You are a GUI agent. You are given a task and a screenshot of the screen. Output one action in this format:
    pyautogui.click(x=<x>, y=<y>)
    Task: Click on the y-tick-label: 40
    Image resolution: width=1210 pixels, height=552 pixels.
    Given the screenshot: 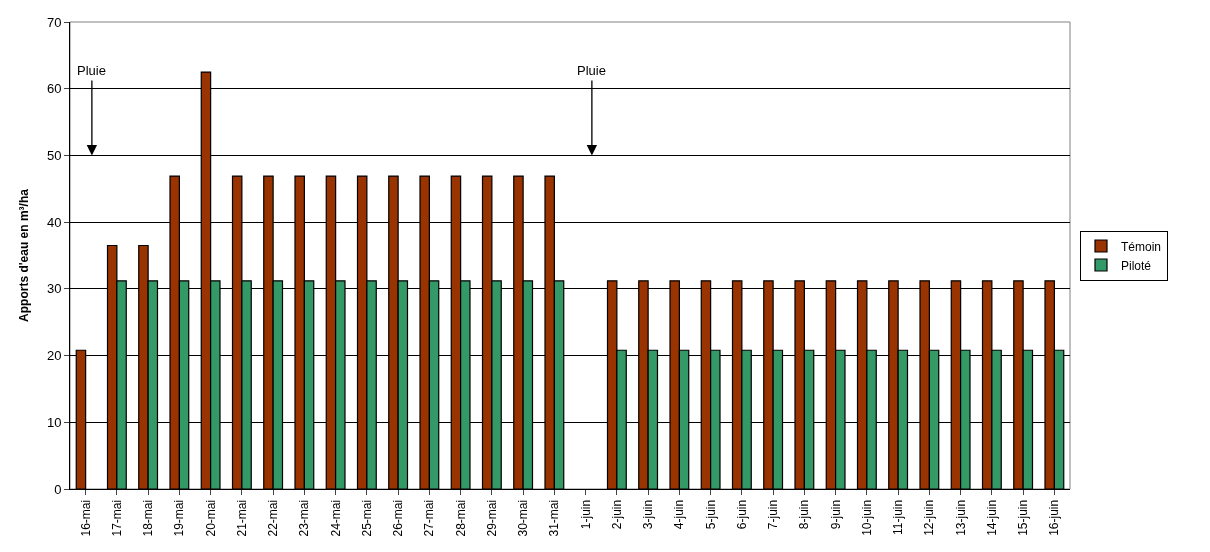 What is the action you would take?
    pyautogui.click(x=54, y=222)
    